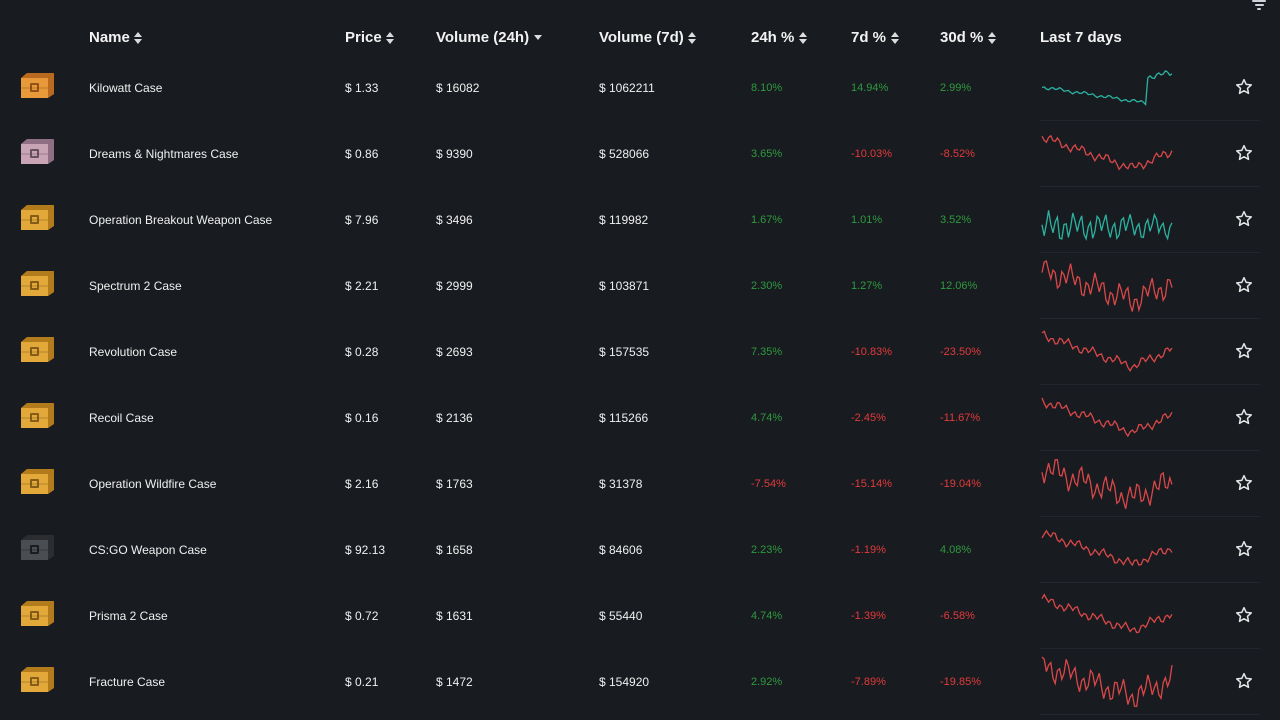  Describe the element at coordinates (868, 418) in the screenshot. I see `case-change-7d: -2.45%` at that location.